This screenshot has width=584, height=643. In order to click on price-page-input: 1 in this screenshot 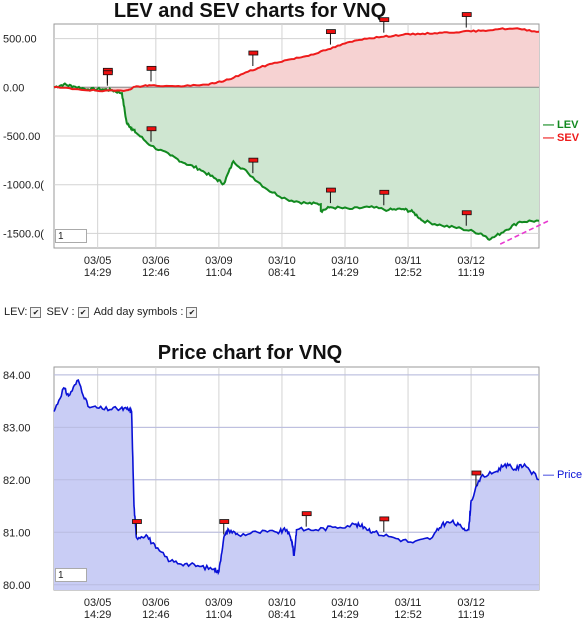, I will do `click(71, 575)`.